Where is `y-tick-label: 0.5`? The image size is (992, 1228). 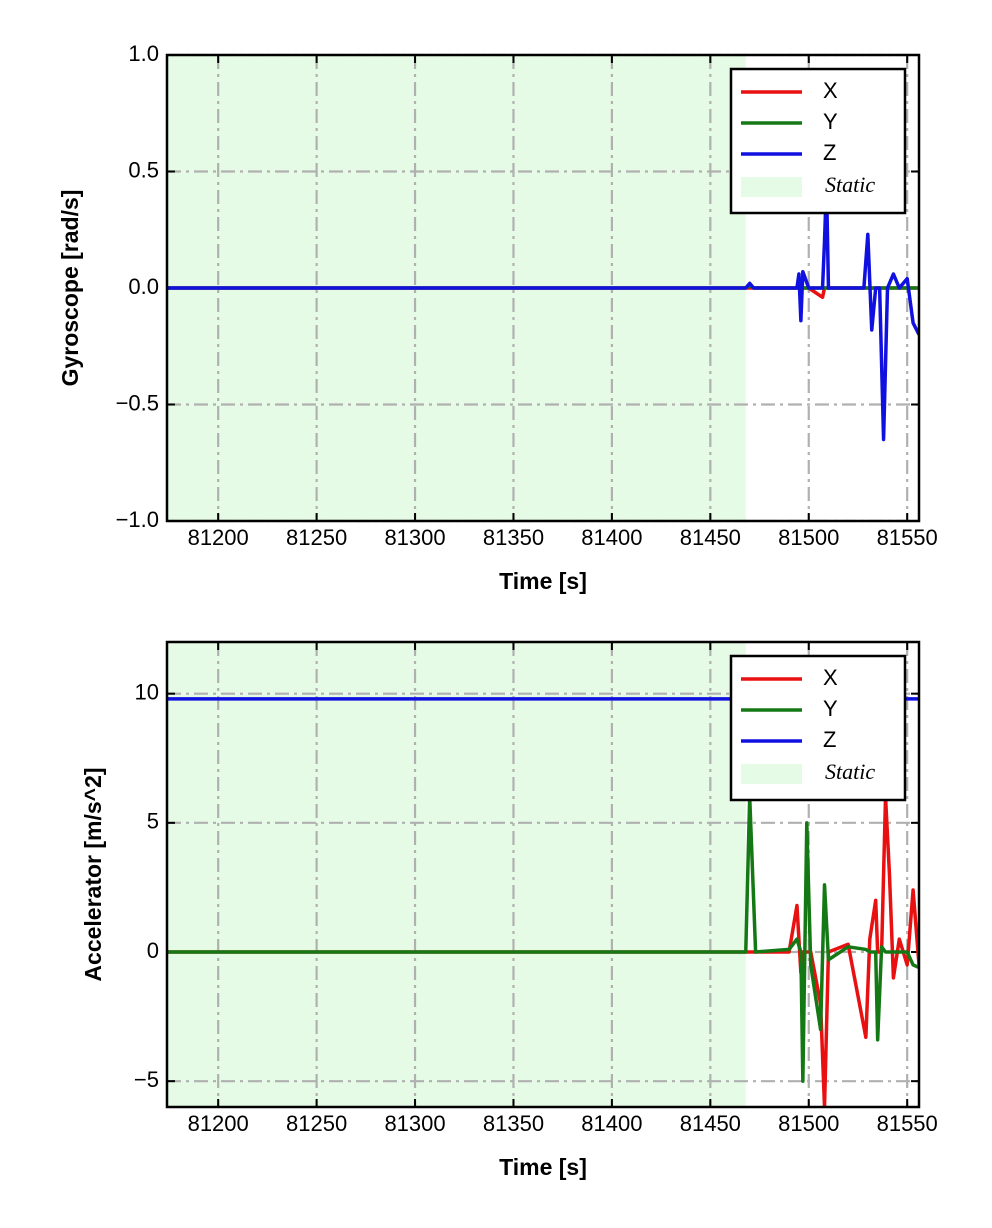
y-tick-label: 0.5 is located at coordinates (143, 169).